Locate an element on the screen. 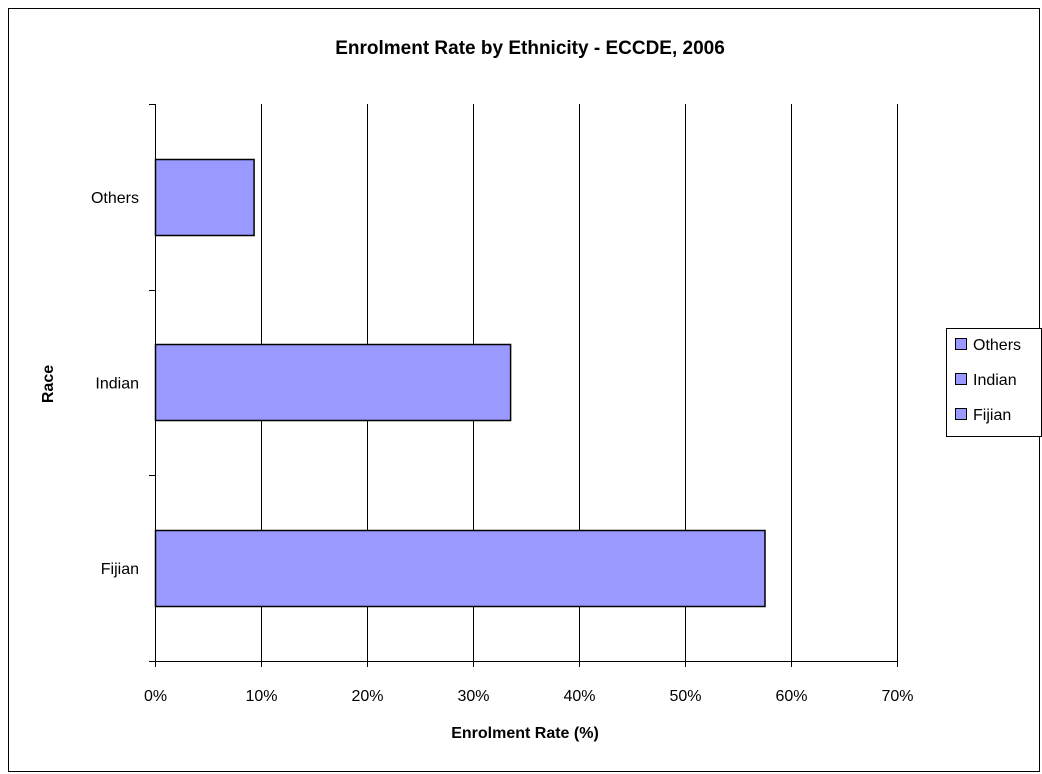  legend: Others Indian Fijian is located at coordinates (994, 382).